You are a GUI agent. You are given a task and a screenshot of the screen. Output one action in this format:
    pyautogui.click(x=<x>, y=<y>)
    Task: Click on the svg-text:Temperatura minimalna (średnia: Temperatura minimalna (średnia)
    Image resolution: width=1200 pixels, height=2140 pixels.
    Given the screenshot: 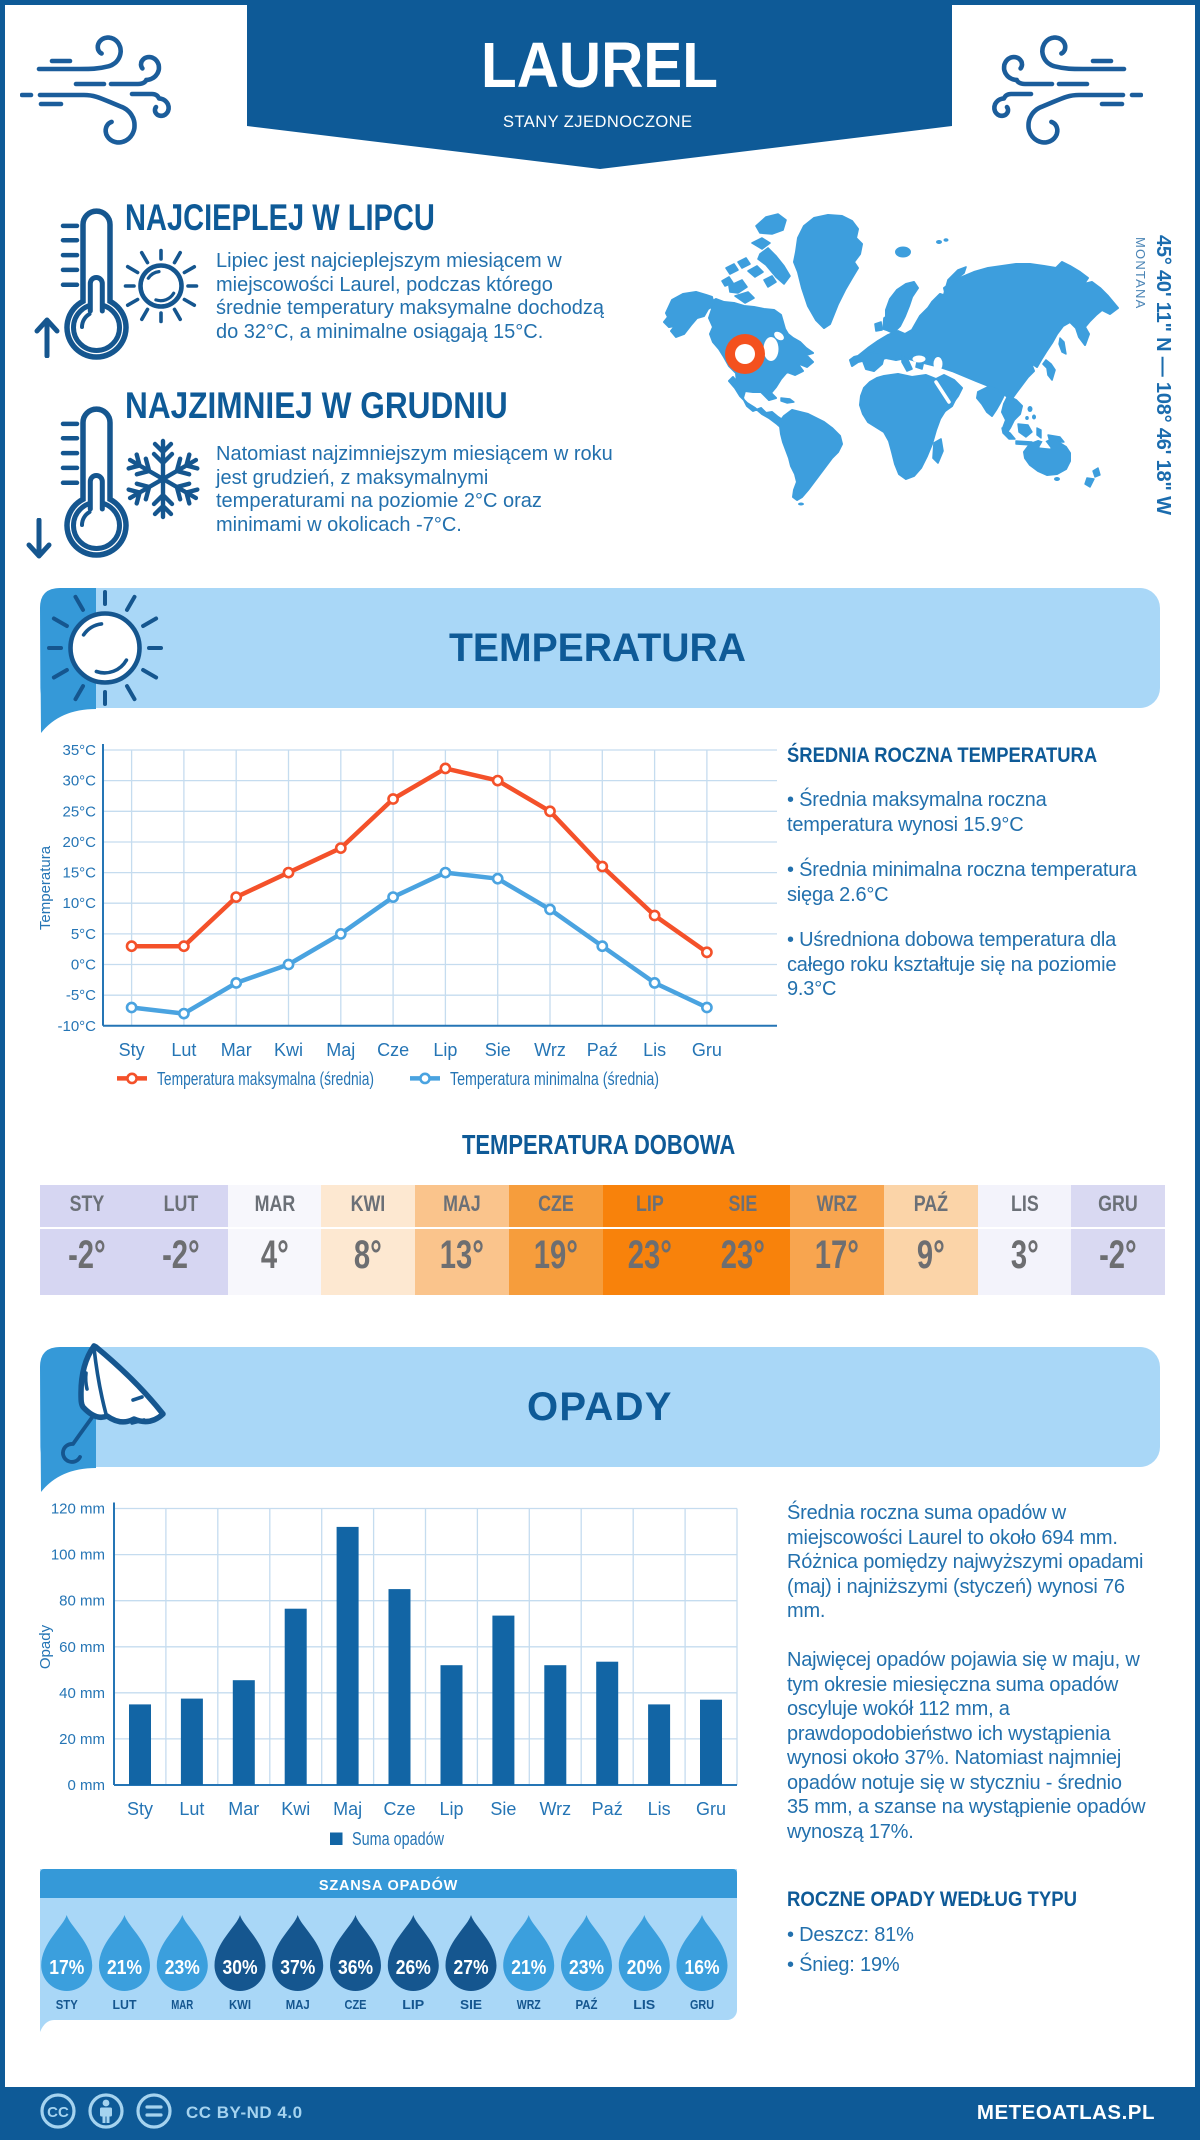 What is the action you would take?
    pyautogui.click(x=554, y=1079)
    